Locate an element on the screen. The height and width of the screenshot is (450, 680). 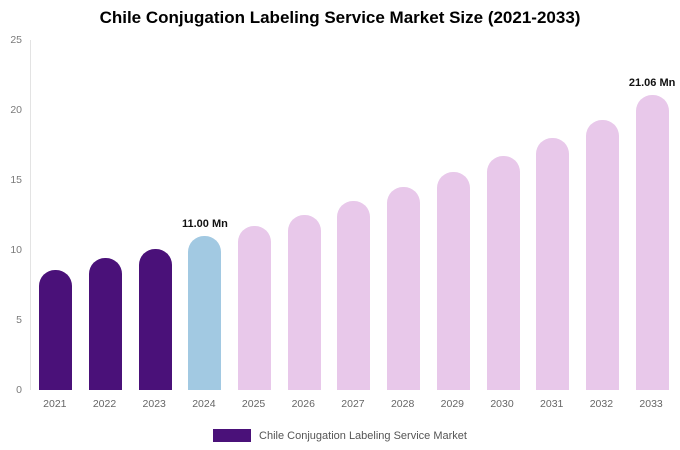
bar-column-2031 is located at coordinates (553, 215).